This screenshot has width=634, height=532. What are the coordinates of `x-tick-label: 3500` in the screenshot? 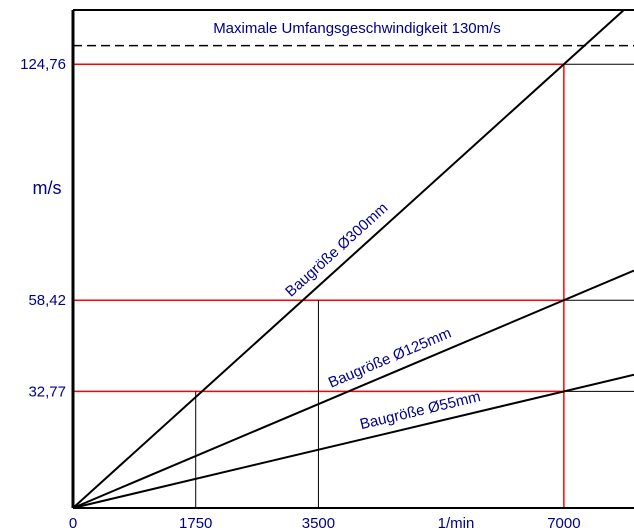 It's located at (318, 523).